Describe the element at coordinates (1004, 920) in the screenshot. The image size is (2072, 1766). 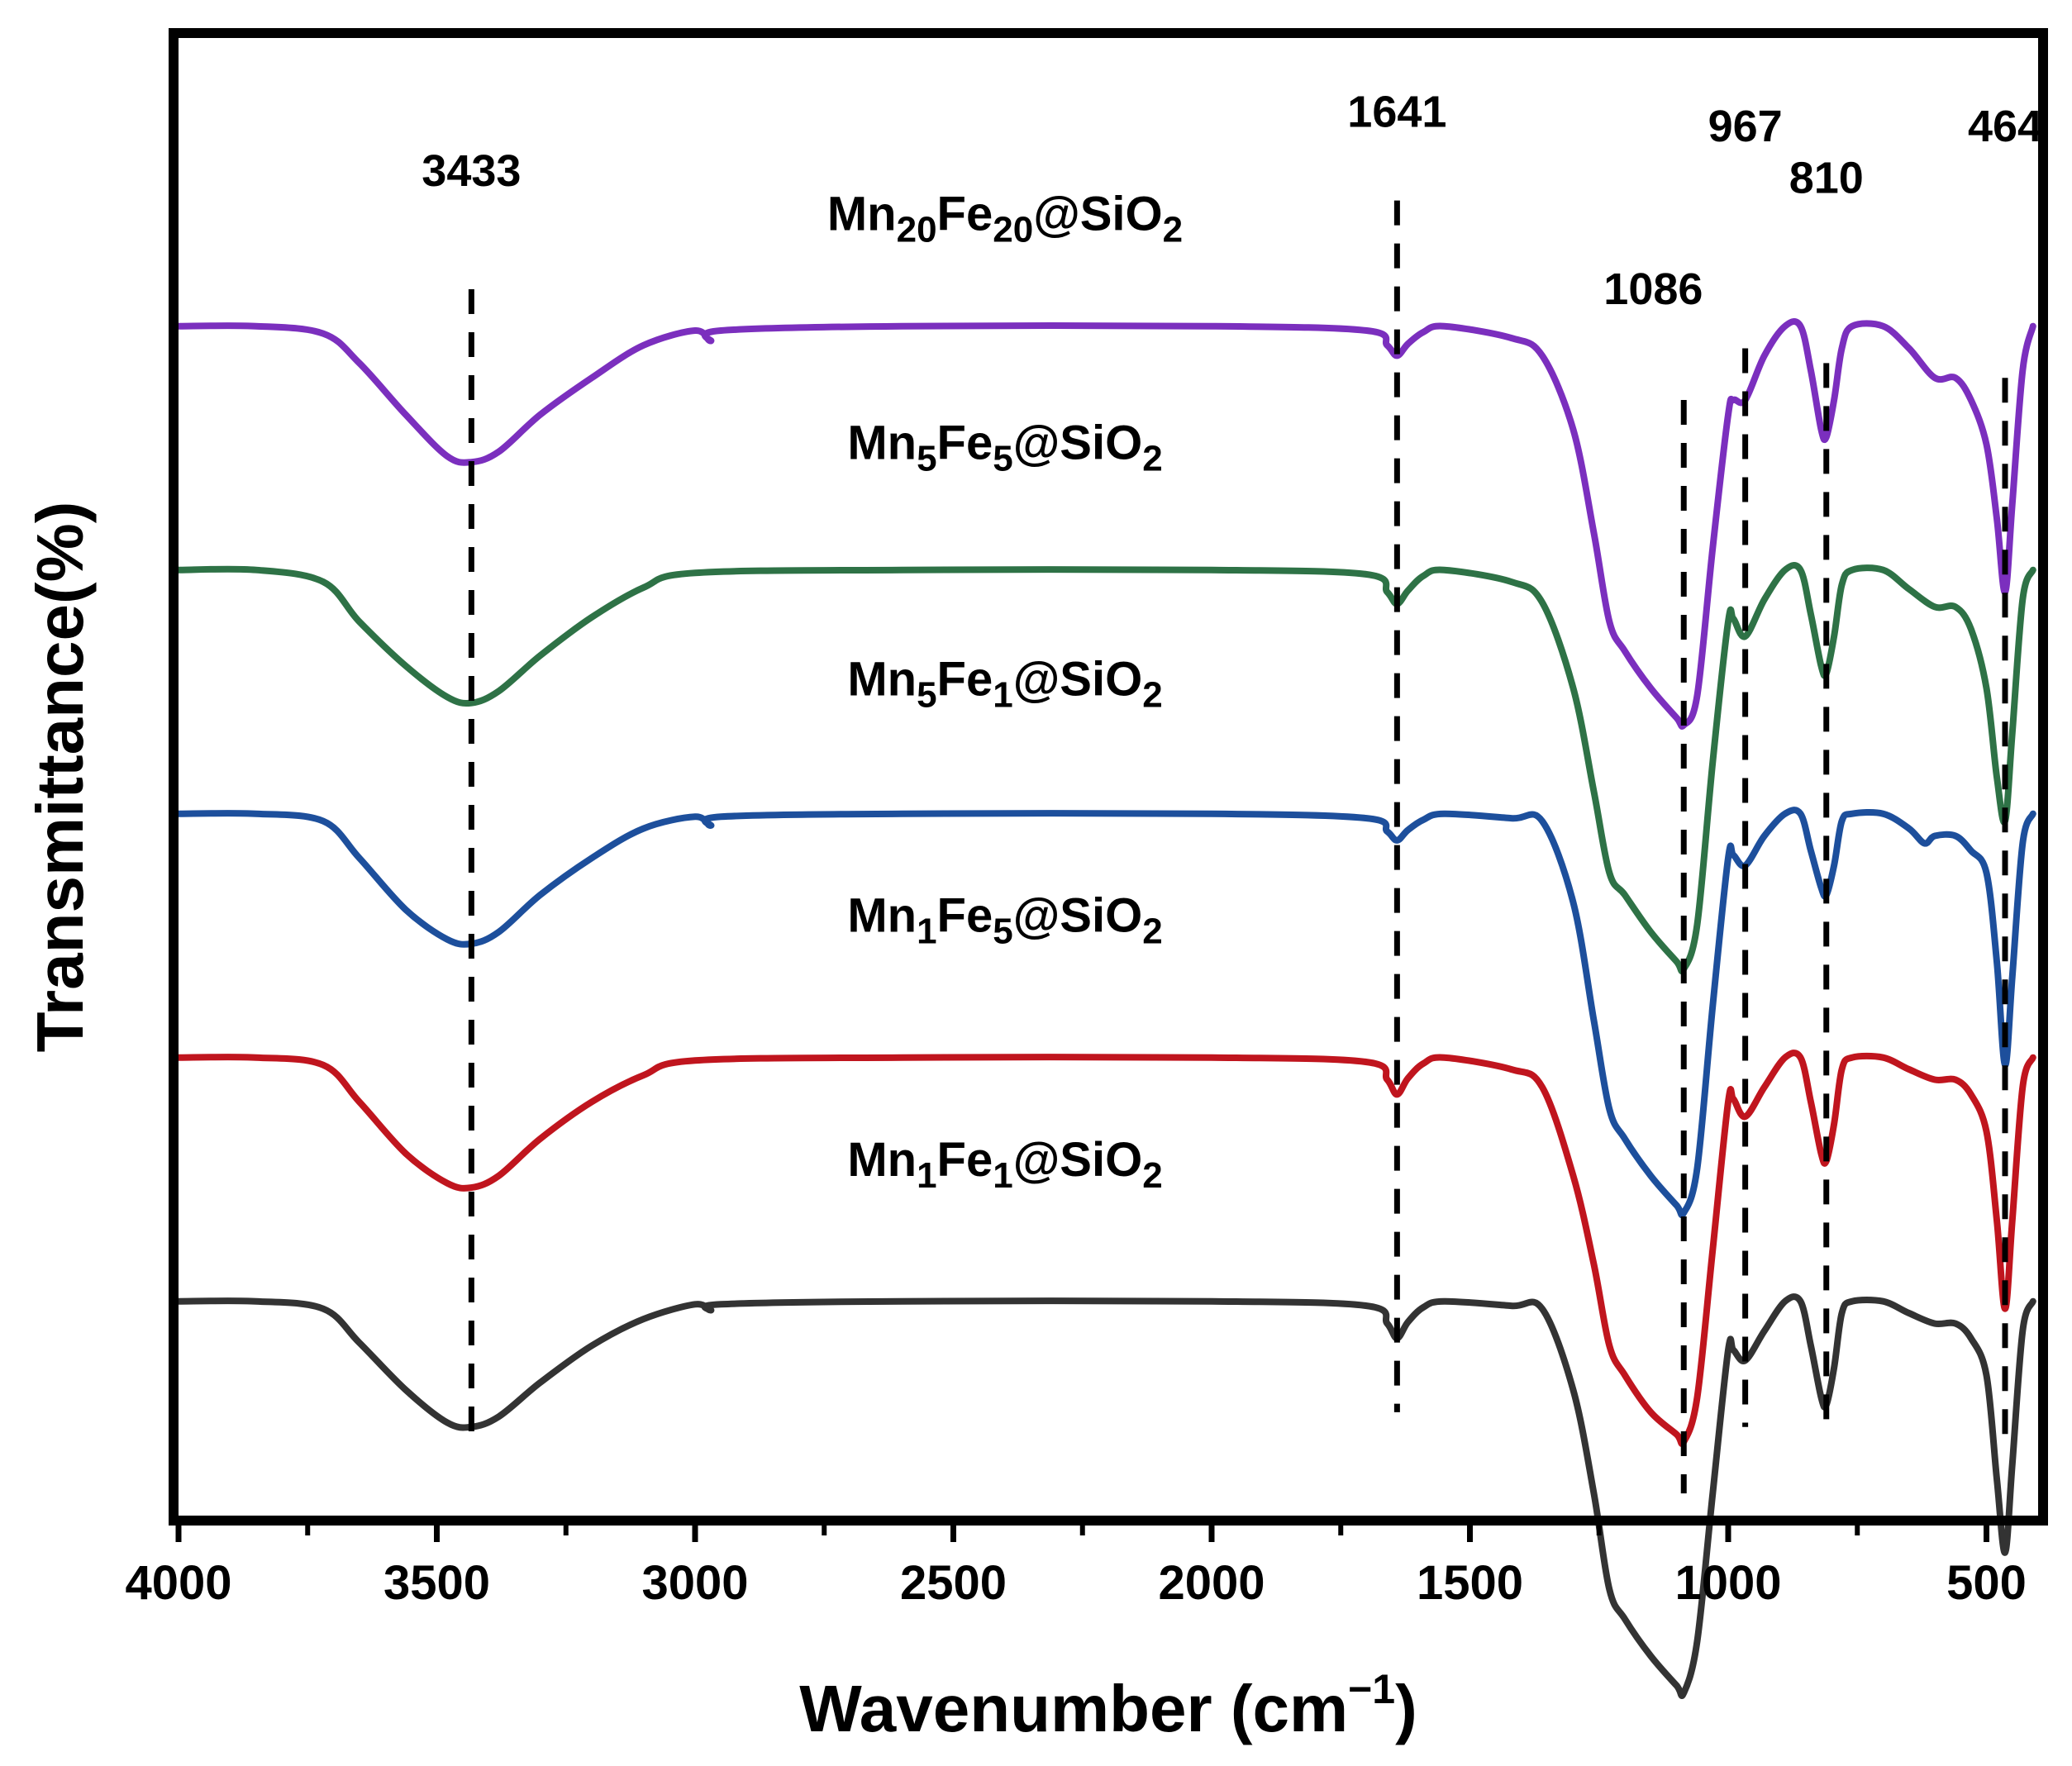
I see `series-label-4: Mn1Fe5@SiO2` at that location.